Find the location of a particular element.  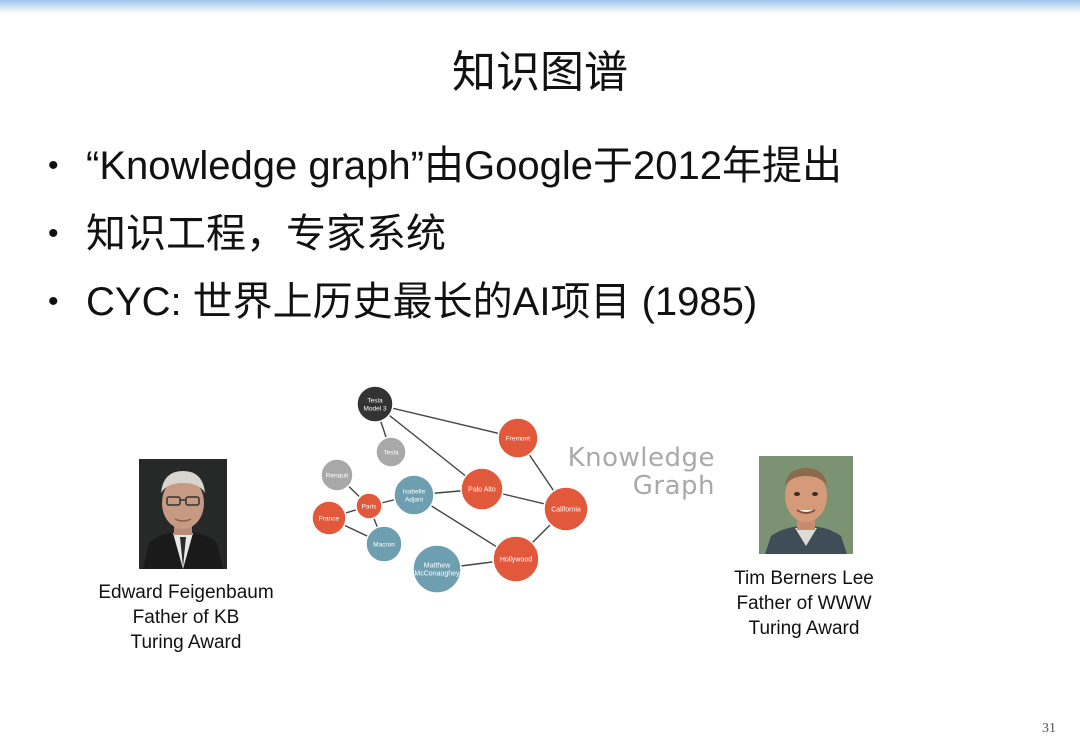

graph-node-paris: Paris is located at coordinates (369, 506).